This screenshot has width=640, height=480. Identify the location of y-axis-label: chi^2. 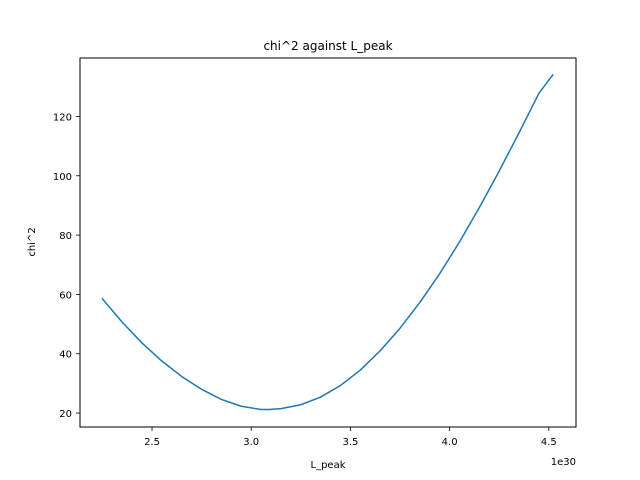
(32, 241).